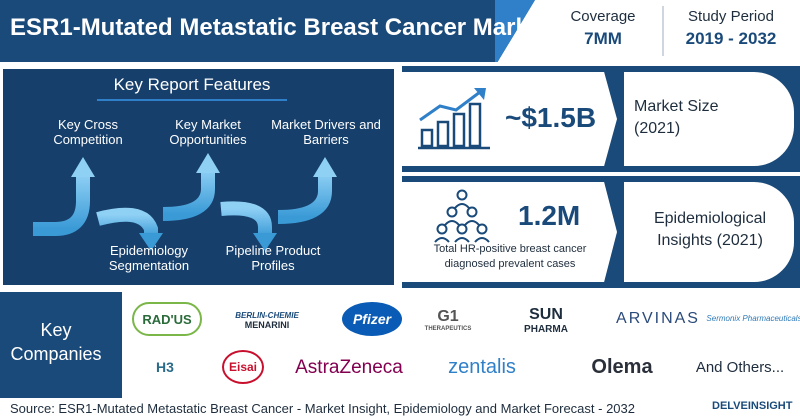 Image resolution: width=800 pixels, height=420 pixels. What do you see at coordinates (349, 367) in the screenshot?
I see `astrazeneca-logo: AstraZeneca` at bounding box center [349, 367].